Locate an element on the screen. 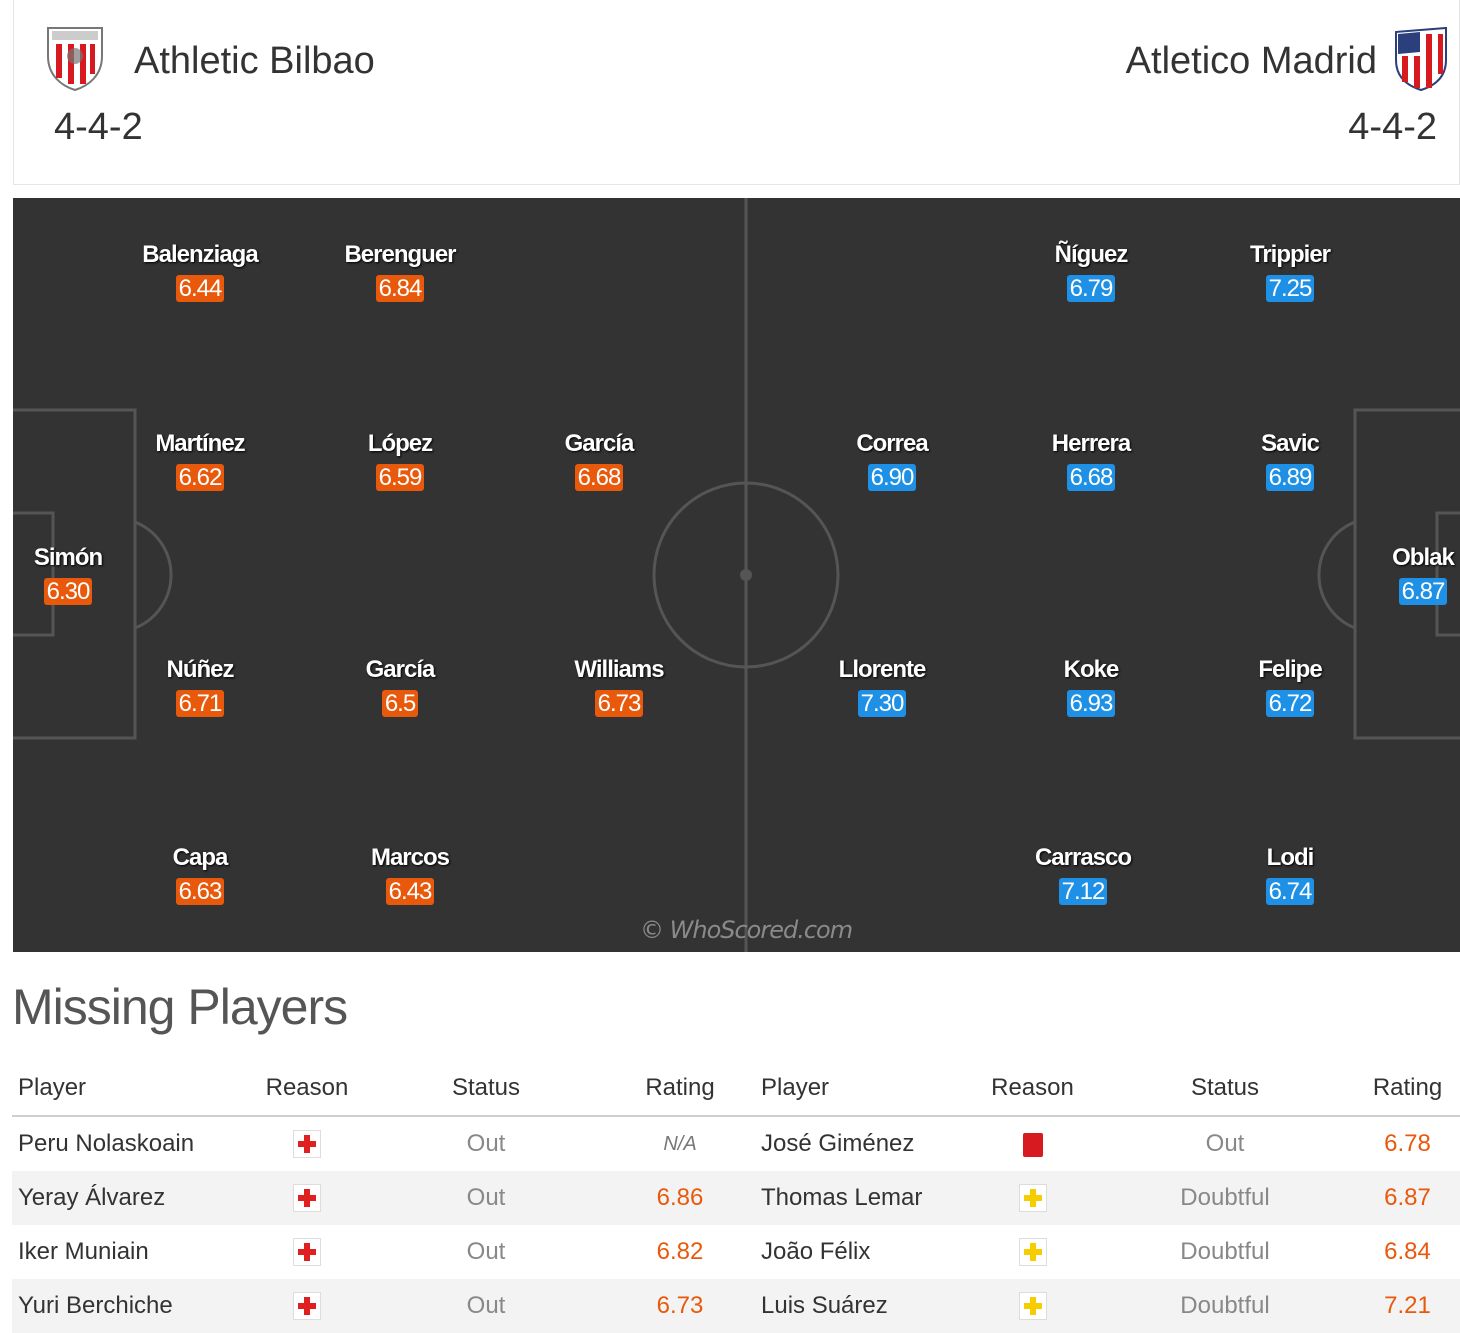  home-formation: 4-4-2 is located at coordinates (98, 127).